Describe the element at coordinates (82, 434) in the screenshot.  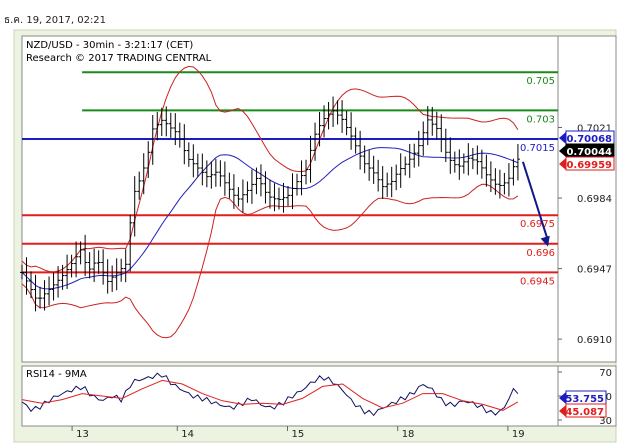
I see `time-tick-label: 13` at that location.